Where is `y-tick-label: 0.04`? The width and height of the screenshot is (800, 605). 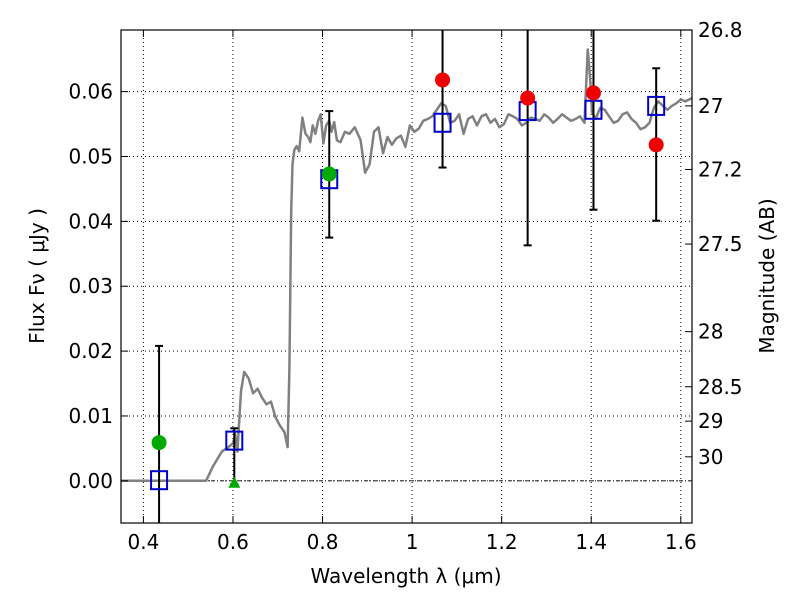 y-tick-label: 0.04 is located at coordinates (90, 221).